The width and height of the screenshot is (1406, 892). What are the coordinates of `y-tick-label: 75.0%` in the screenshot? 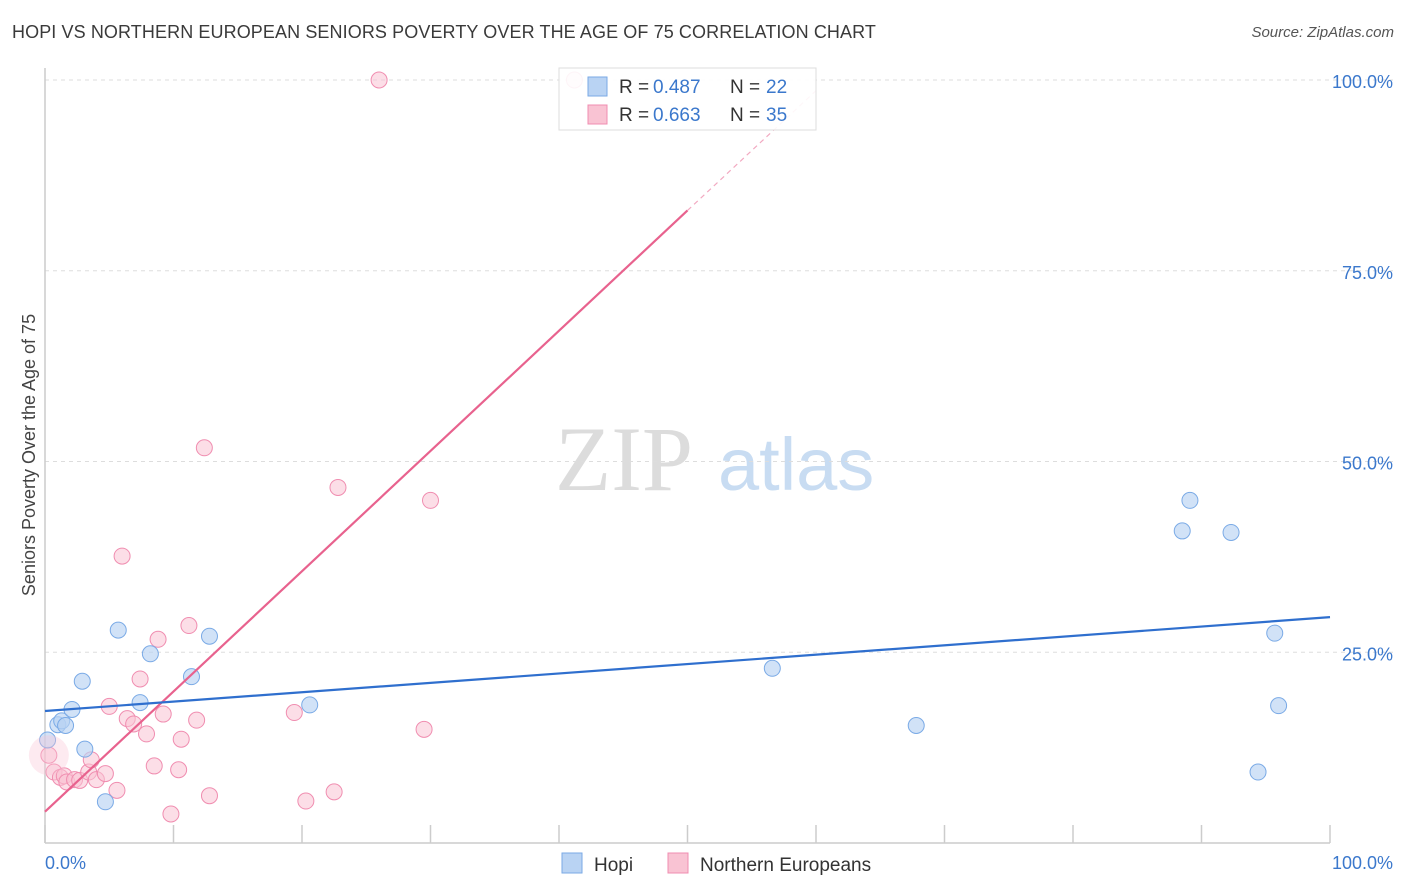 It's located at (1367, 273).